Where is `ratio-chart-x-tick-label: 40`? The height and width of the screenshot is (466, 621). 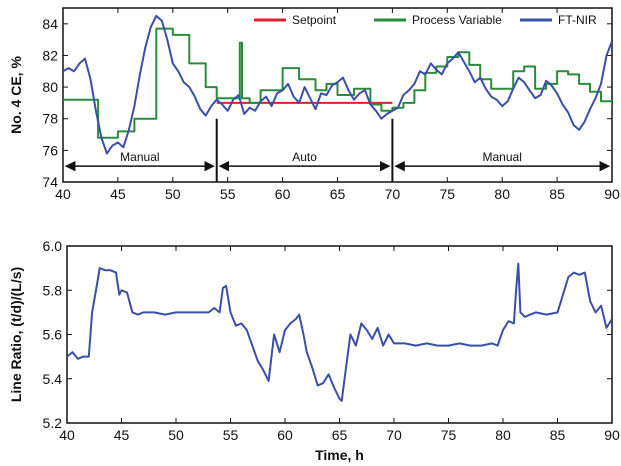 ratio-chart-x-tick-label: 40 is located at coordinates (67, 435).